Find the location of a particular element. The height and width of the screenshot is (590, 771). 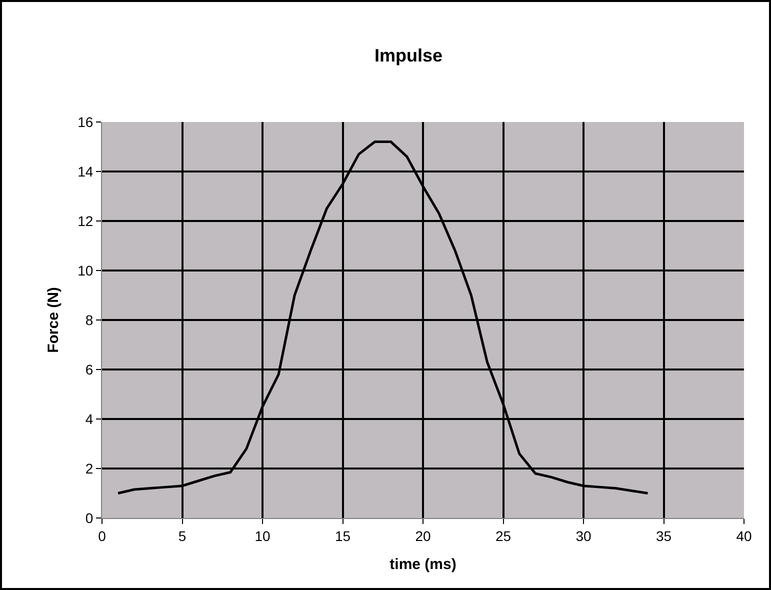

y-tick-label: 6 is located at coordinates (89, 369).